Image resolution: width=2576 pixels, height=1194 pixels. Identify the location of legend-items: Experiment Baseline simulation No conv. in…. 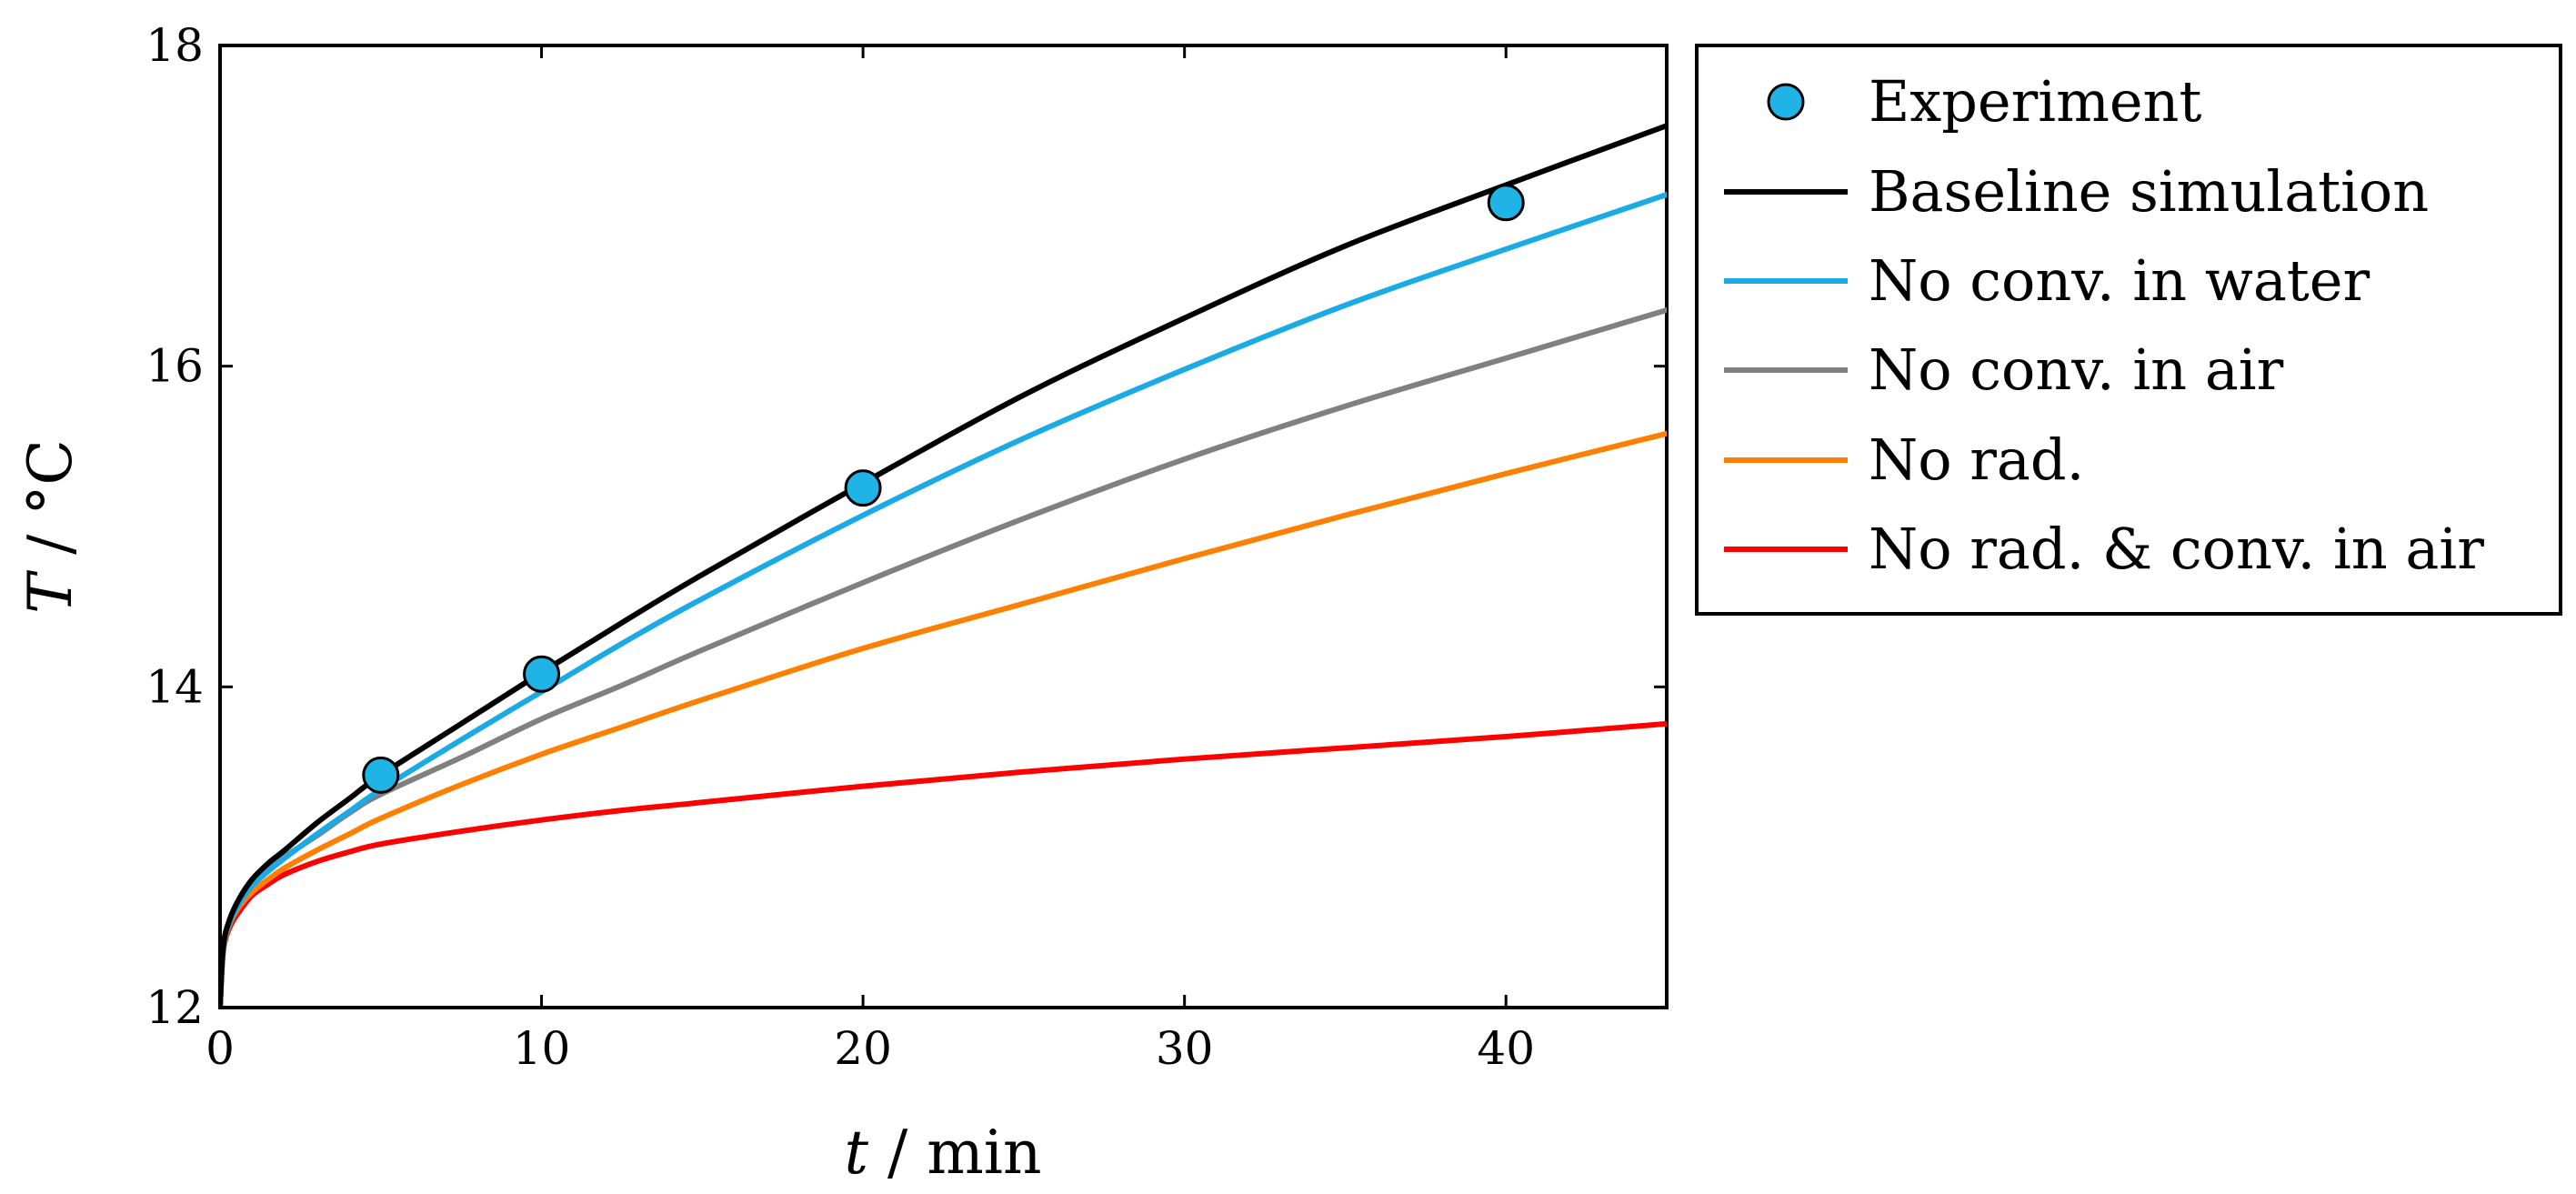
(2104, 325).